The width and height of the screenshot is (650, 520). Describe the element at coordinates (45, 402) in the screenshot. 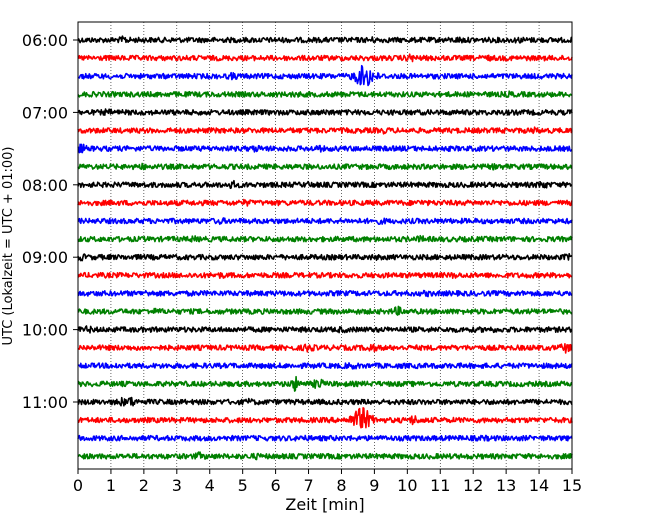

I see `y-tick-label: 11:00` at that location.